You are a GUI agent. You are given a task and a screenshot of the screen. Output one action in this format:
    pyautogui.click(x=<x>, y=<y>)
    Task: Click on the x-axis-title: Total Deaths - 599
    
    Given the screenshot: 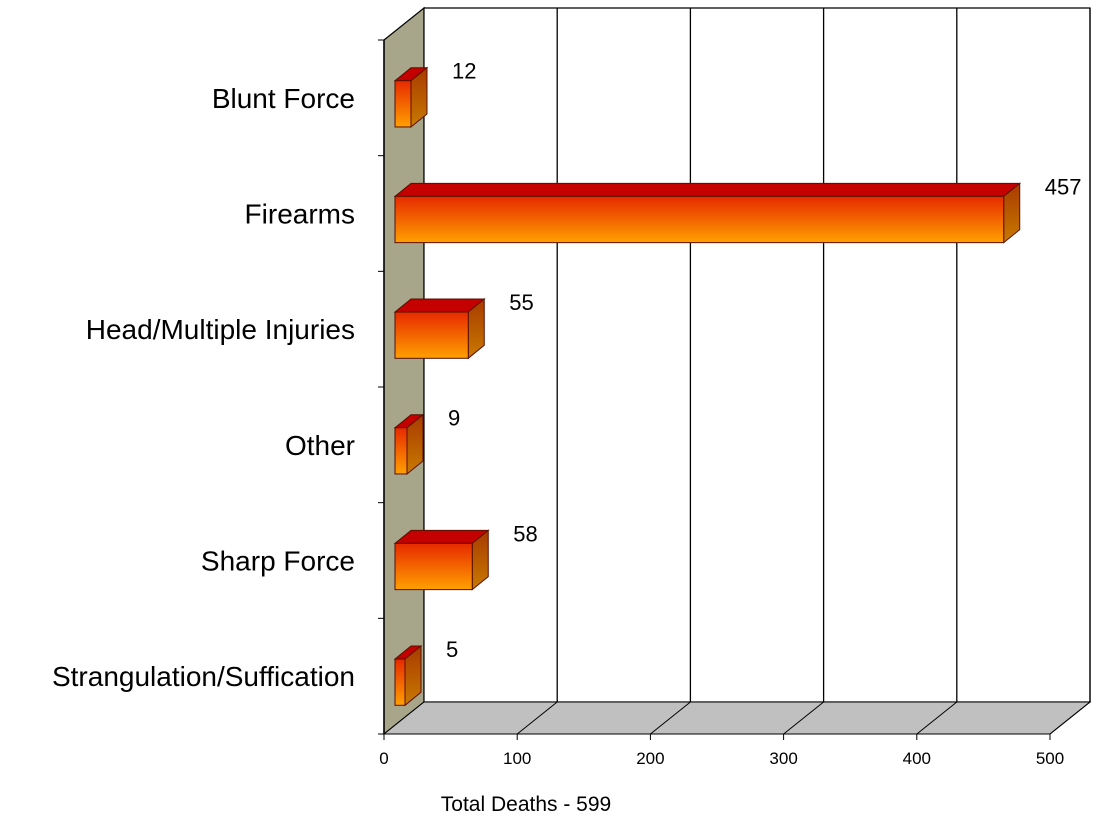 What is the action you would take?
    pyautogui.click(x=526, y=804)
    